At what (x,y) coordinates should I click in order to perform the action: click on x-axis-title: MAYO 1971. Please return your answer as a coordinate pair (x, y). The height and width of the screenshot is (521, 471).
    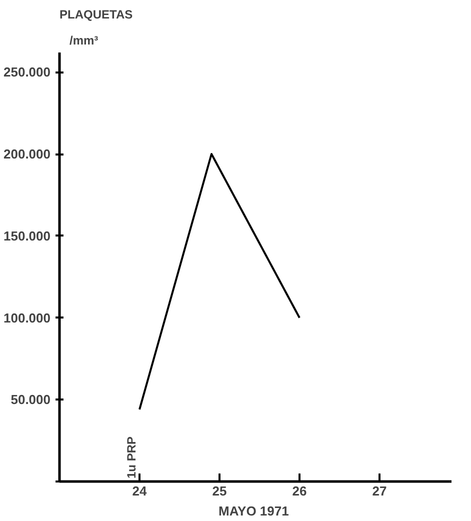
    Looking at the image, I should click on (253, 511).